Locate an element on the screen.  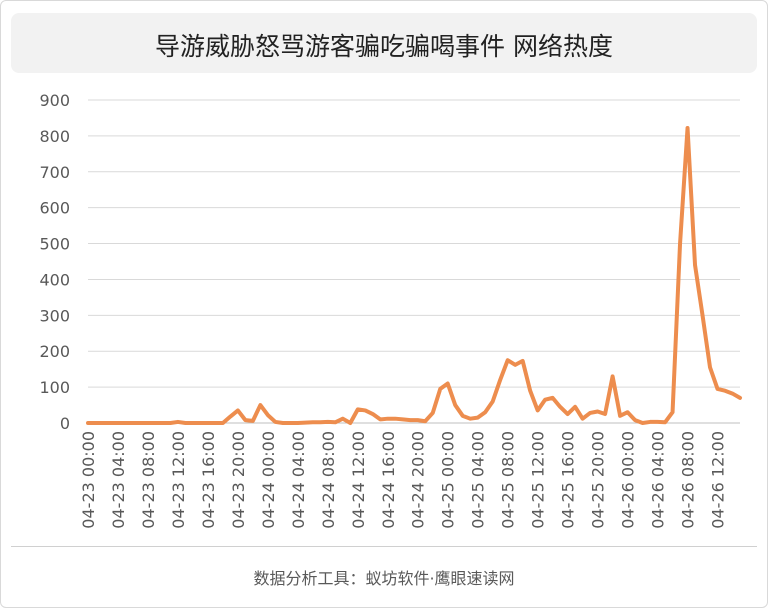
x-tick-label: 04-25 20:00 is located at coordinates (598, 480).